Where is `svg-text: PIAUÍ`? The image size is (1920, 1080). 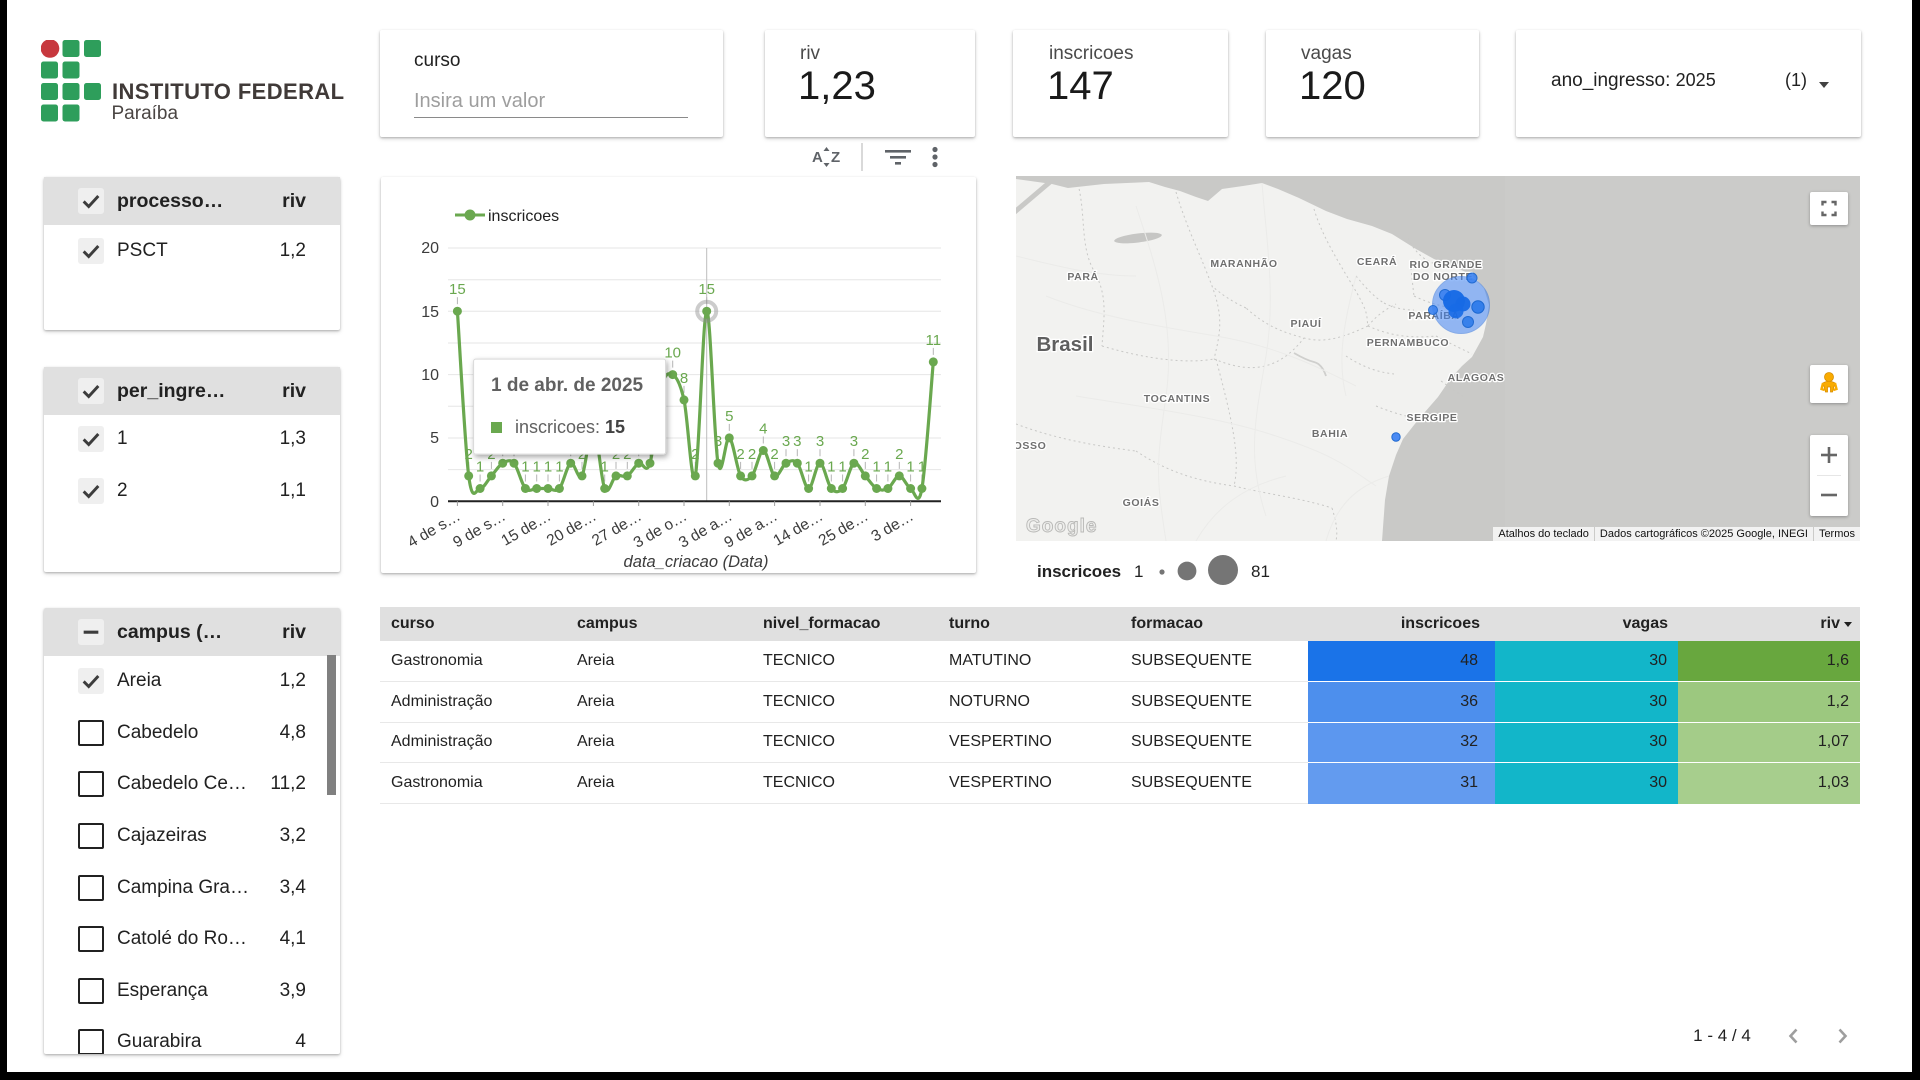 svg-text: PIAUÍ is located at coordinates (1305, 323).